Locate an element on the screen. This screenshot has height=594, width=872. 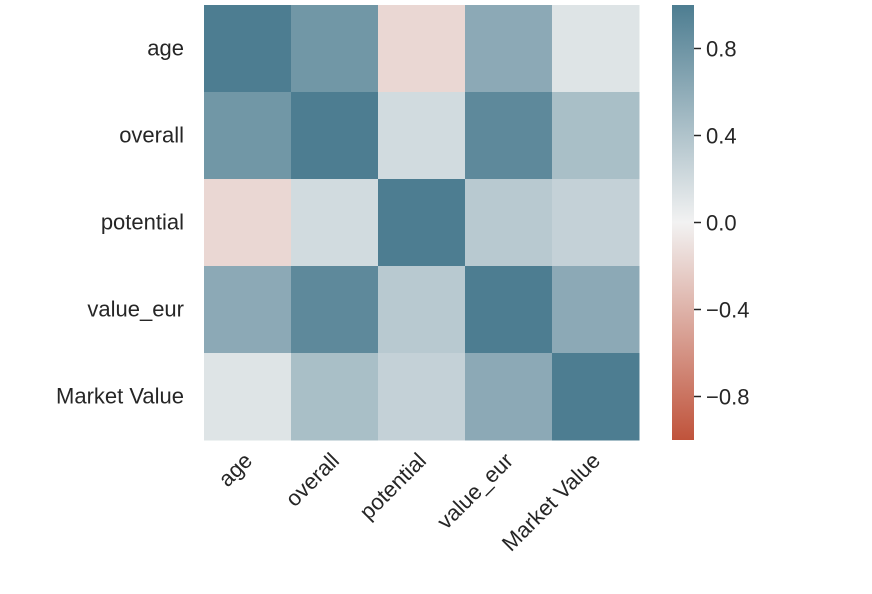
colorbar-ticks: 0.8 0.4 0.0 −0.4 −0.8 is located at coordinates (721, 223).